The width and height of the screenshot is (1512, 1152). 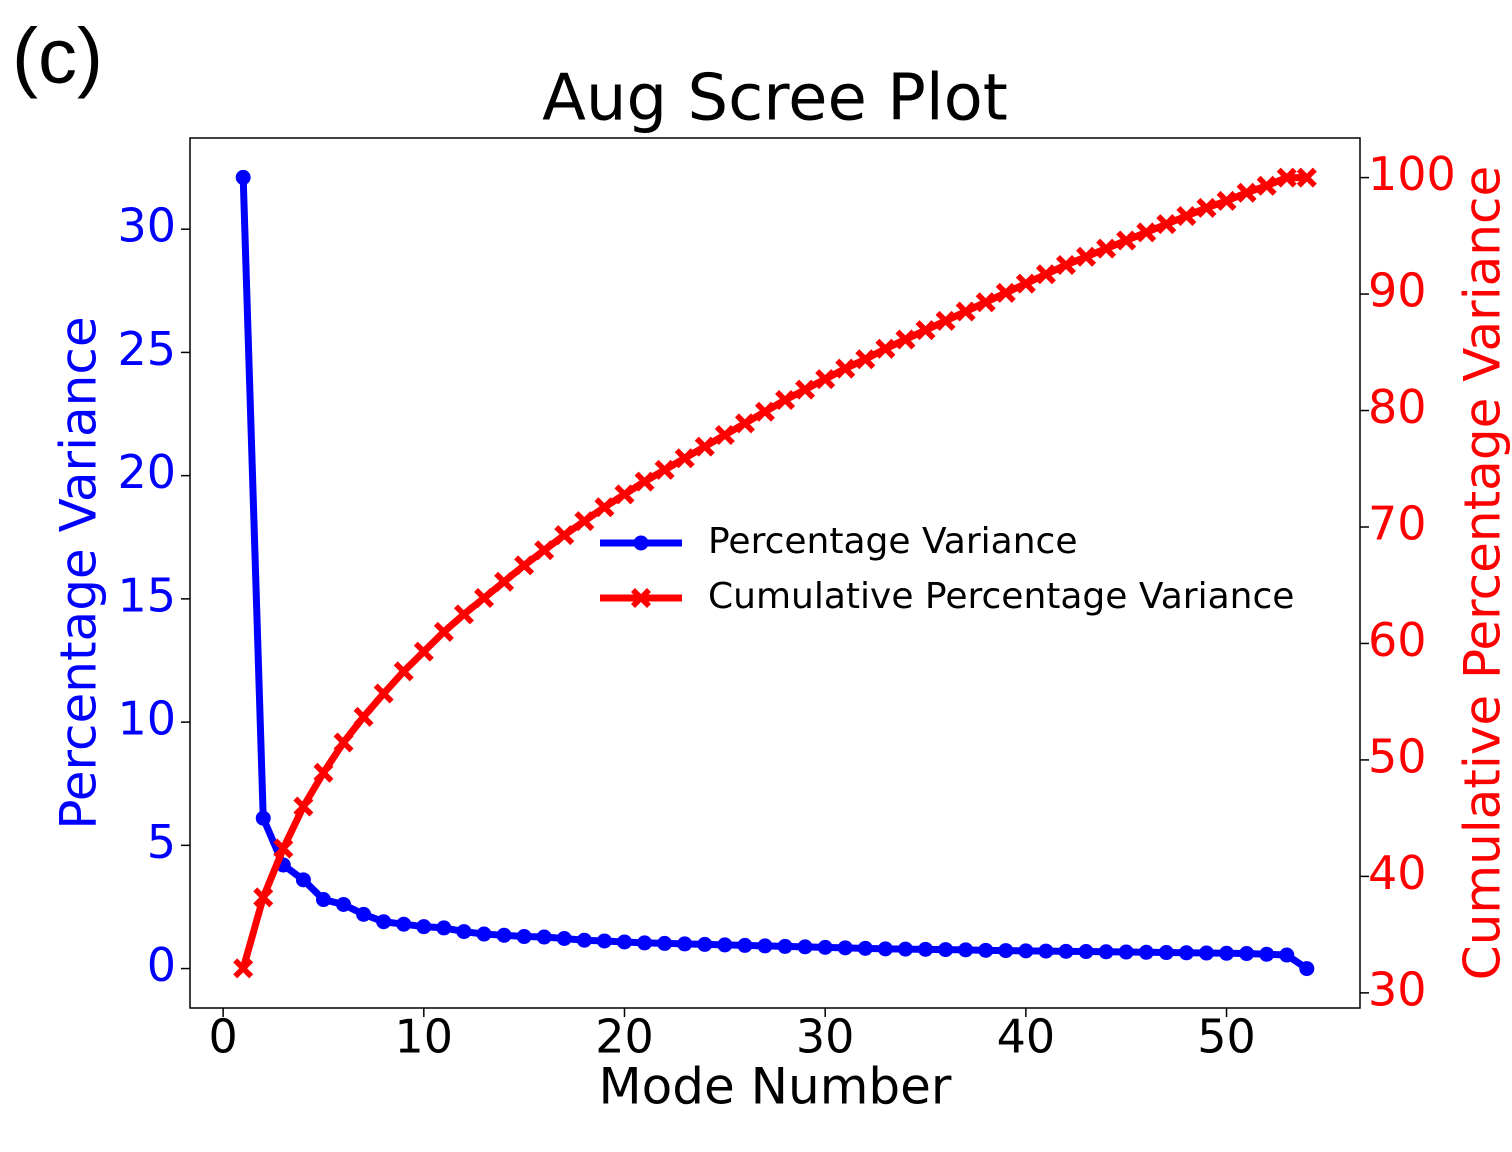 What do you see at coordinates (641, 598) in the screenshot?
I see `legend-marker` at bounding box center [641, 598].